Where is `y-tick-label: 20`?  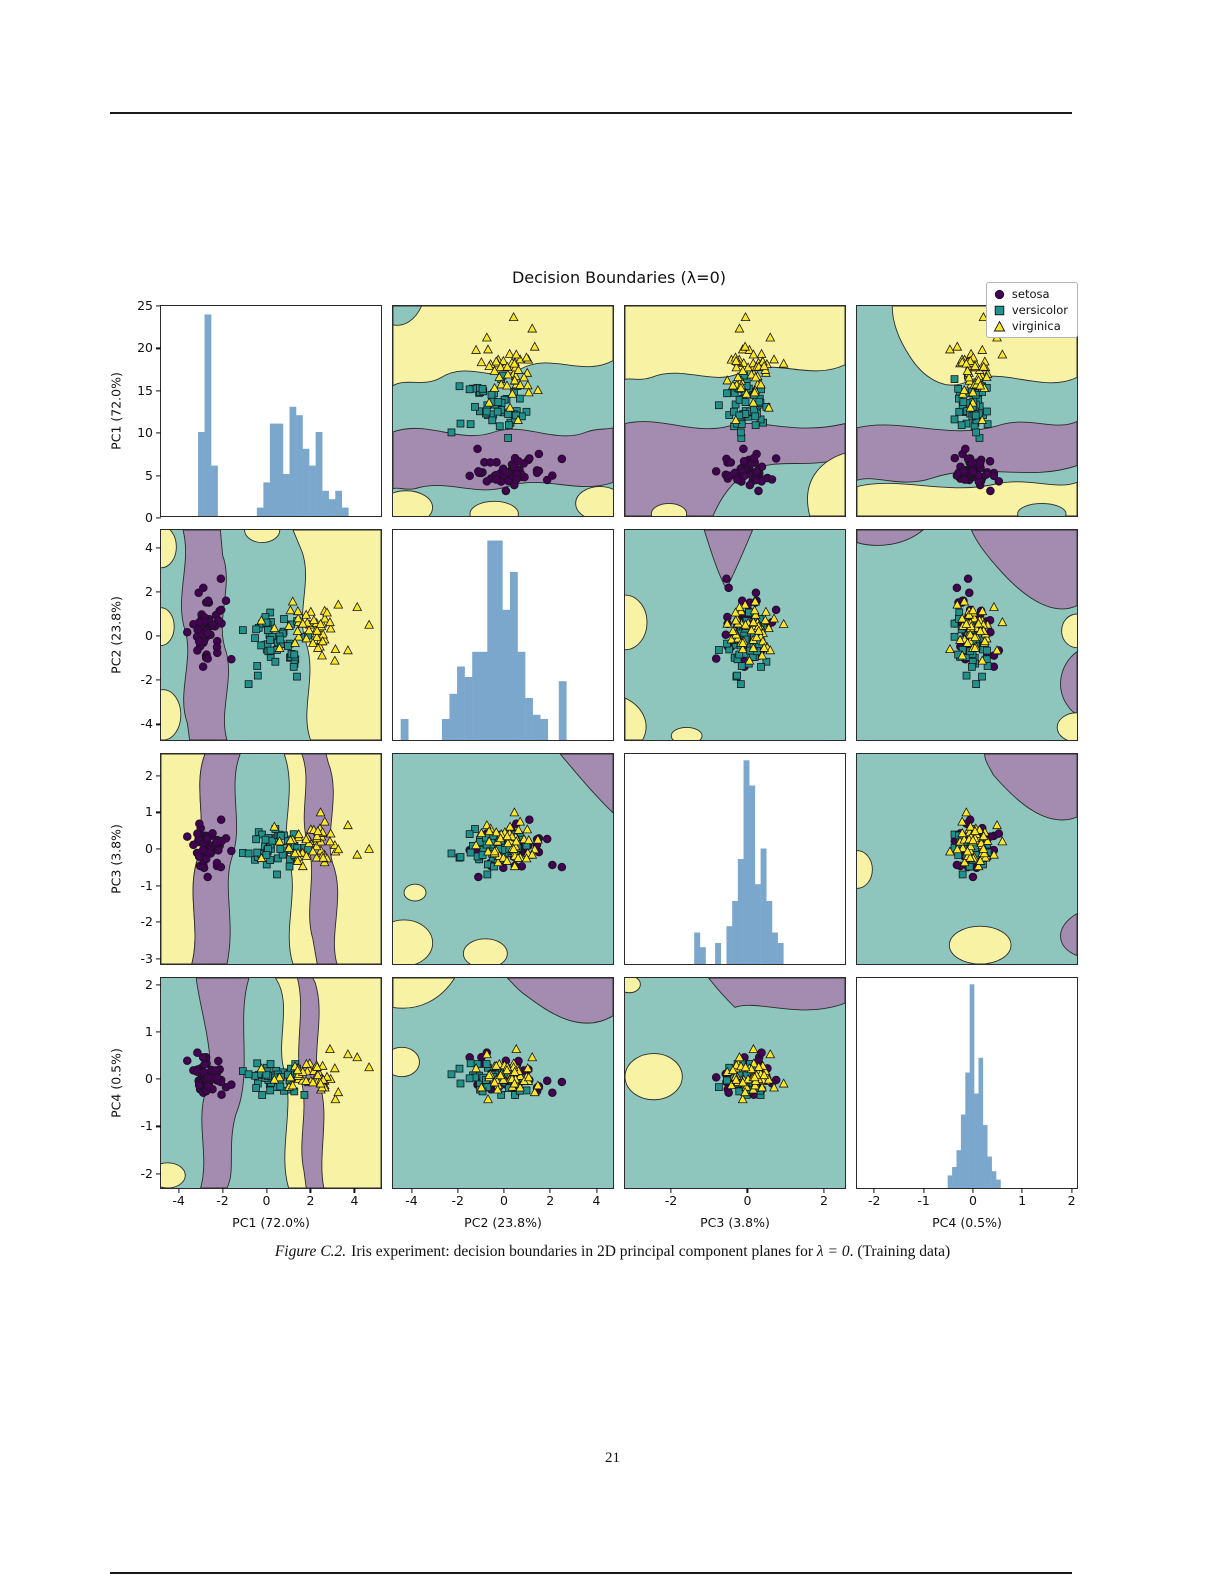 y-tick-label: 20 is located at coordinates (145, 348).